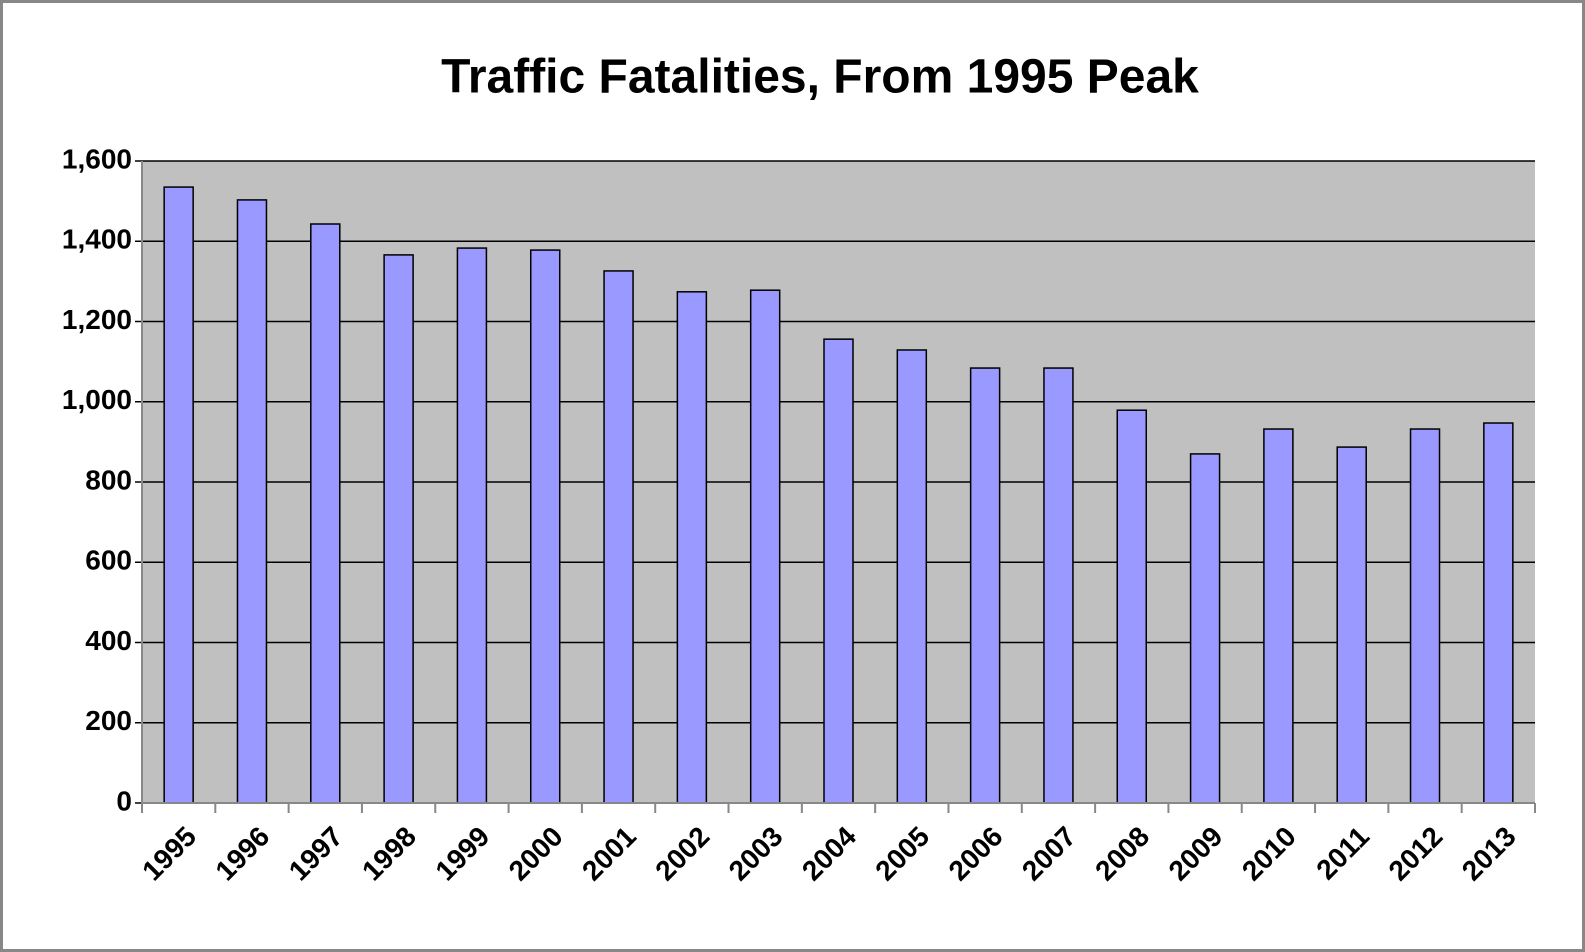  I want to click on y-tick-label: 1,400, so click(97, 239).